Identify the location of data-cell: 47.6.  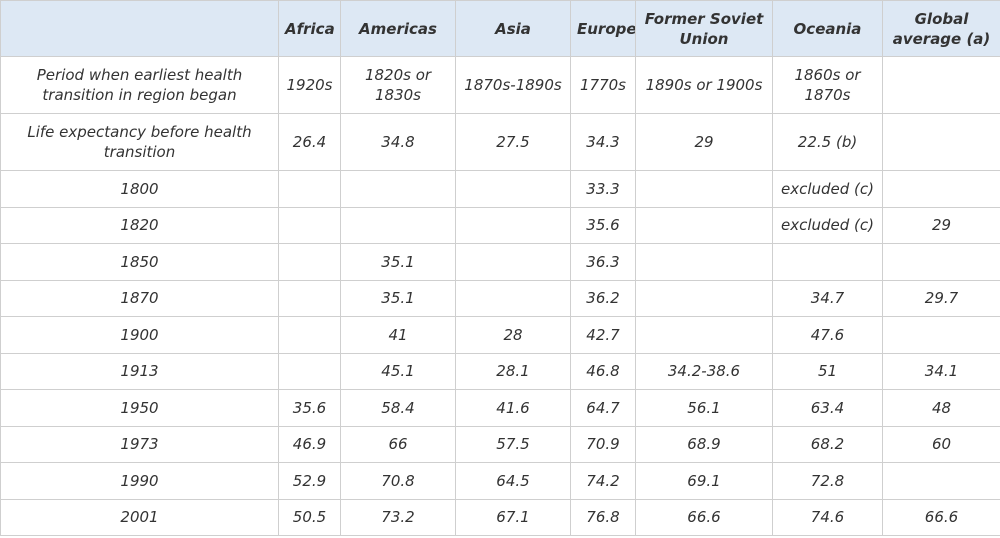
(827, 335).